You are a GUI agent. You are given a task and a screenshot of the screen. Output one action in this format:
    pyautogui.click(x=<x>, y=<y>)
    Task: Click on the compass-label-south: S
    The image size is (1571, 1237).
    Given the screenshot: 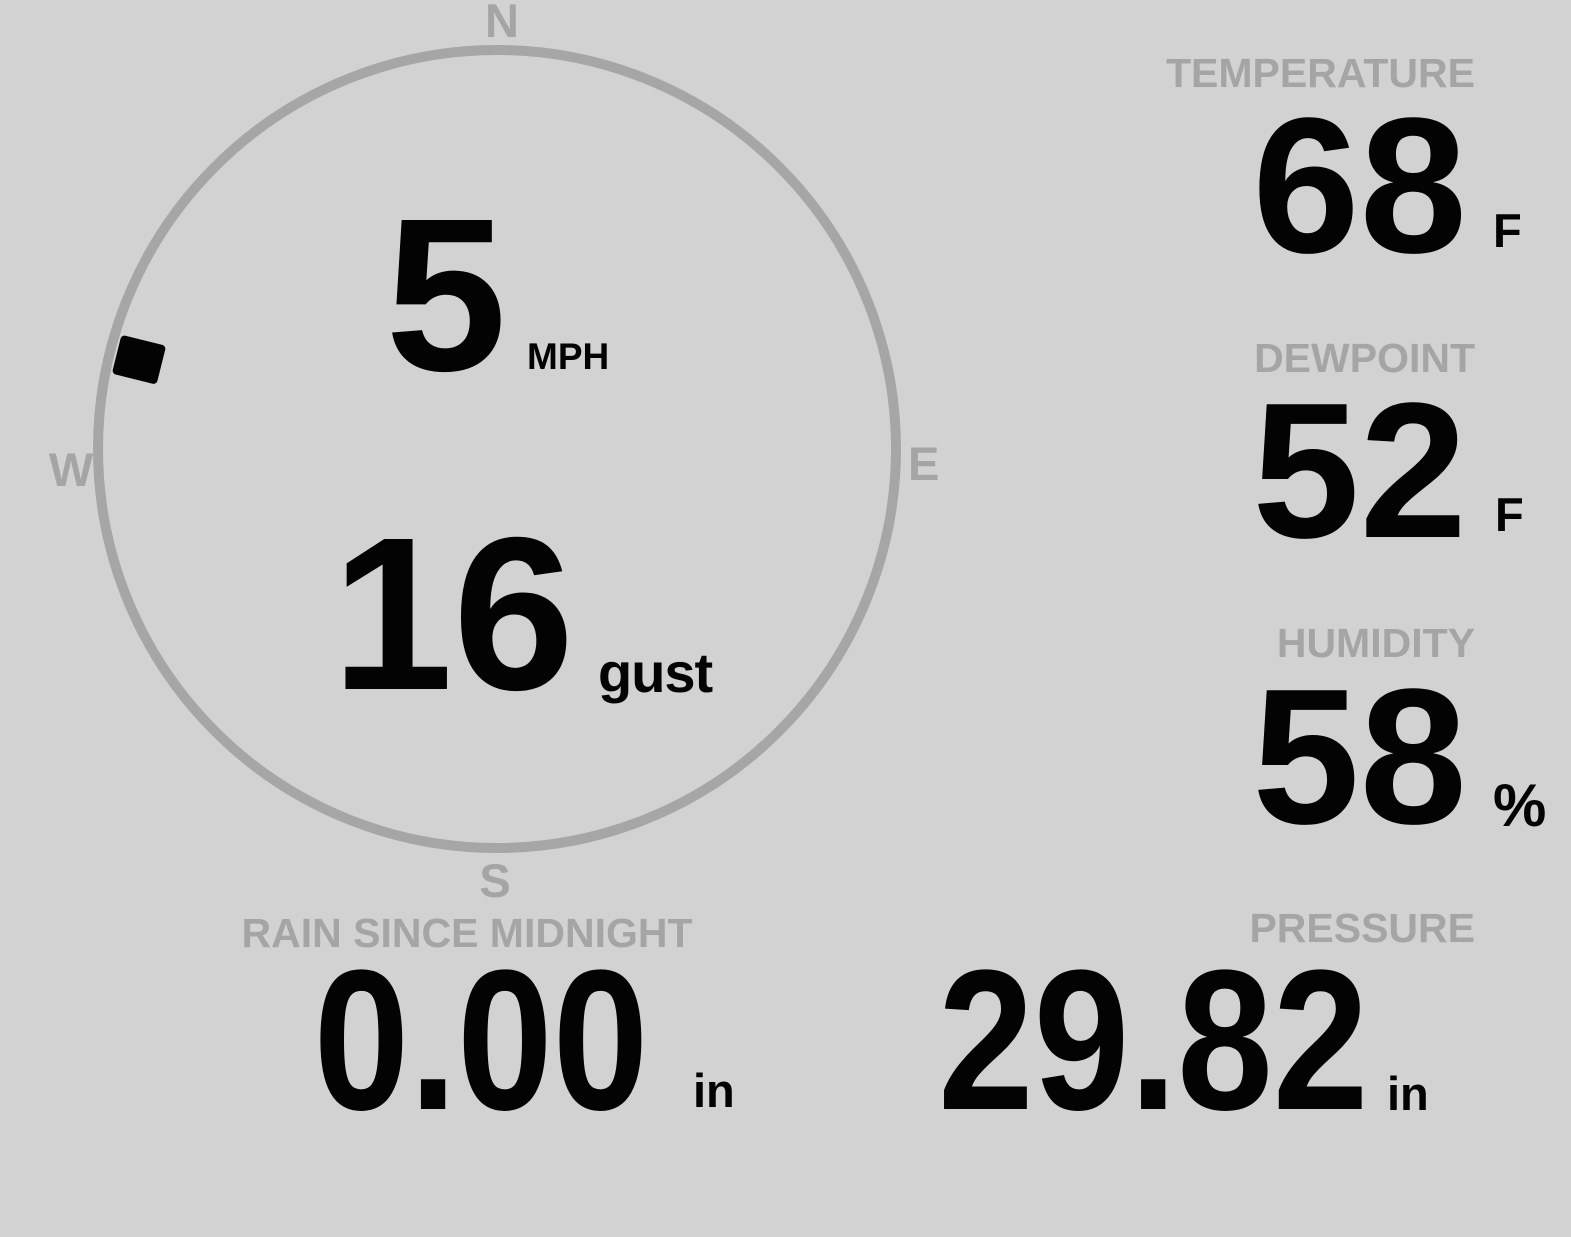 What is the action you would take?
    pyautogui.click(x=495, y=880)
    